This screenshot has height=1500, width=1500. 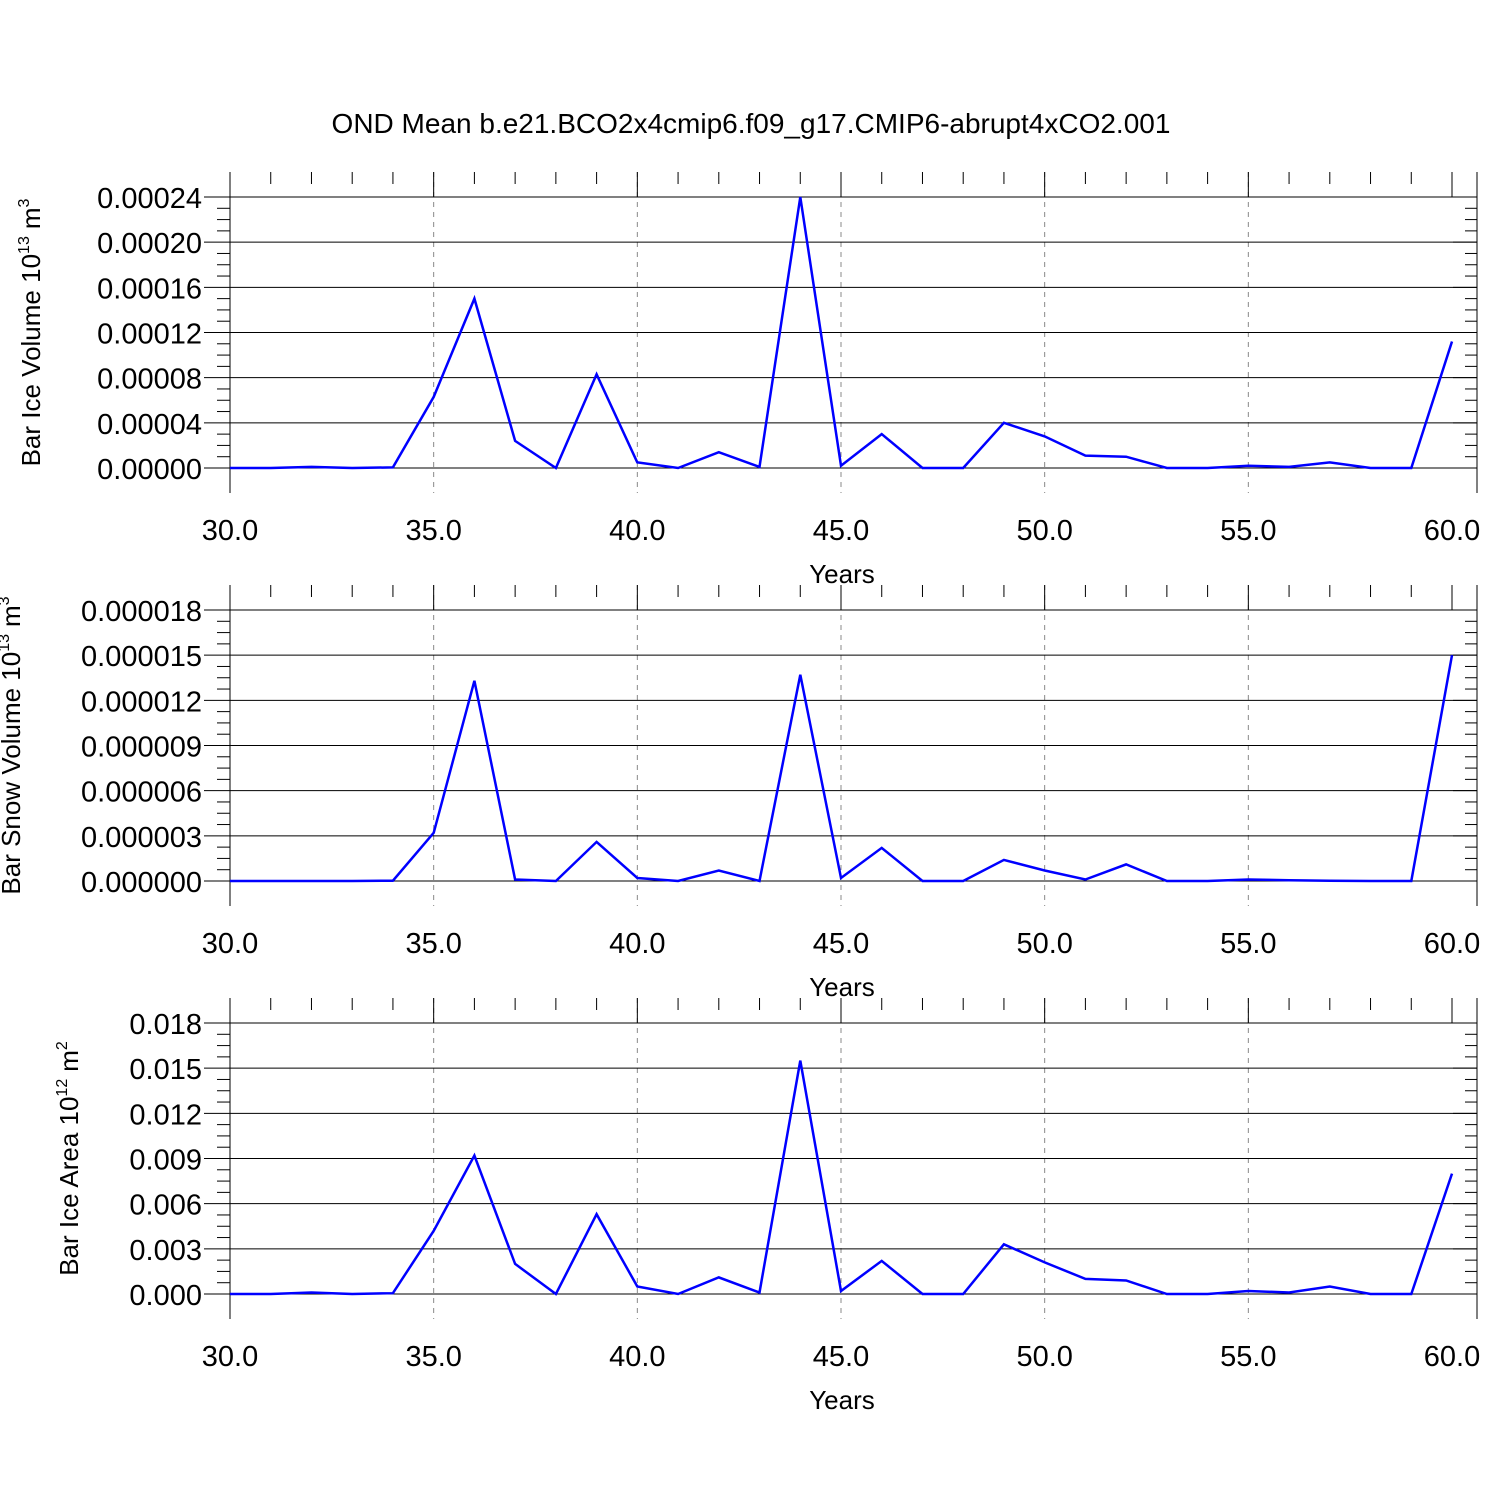 What do you see at coordinates (149, 199) in the screenshot?
I see `y-tick-label: 0.00024` at bounding box center [149, 199].